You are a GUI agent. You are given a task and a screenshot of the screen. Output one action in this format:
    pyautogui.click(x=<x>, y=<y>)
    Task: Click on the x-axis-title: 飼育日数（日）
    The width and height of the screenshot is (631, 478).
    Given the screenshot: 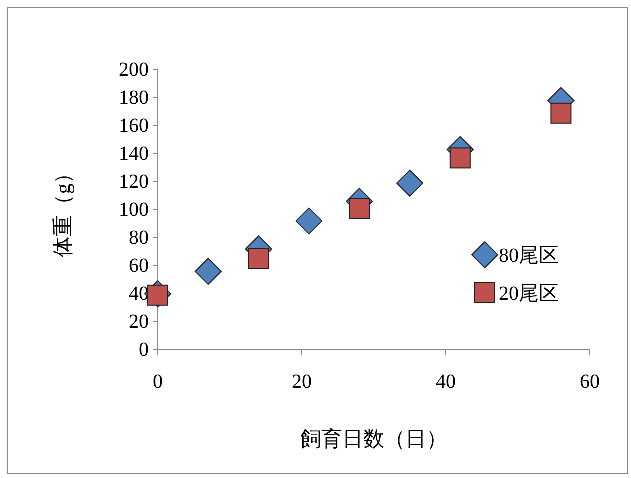 What is the action you would take?
    pyautogui.click(x=374, y=439)
    